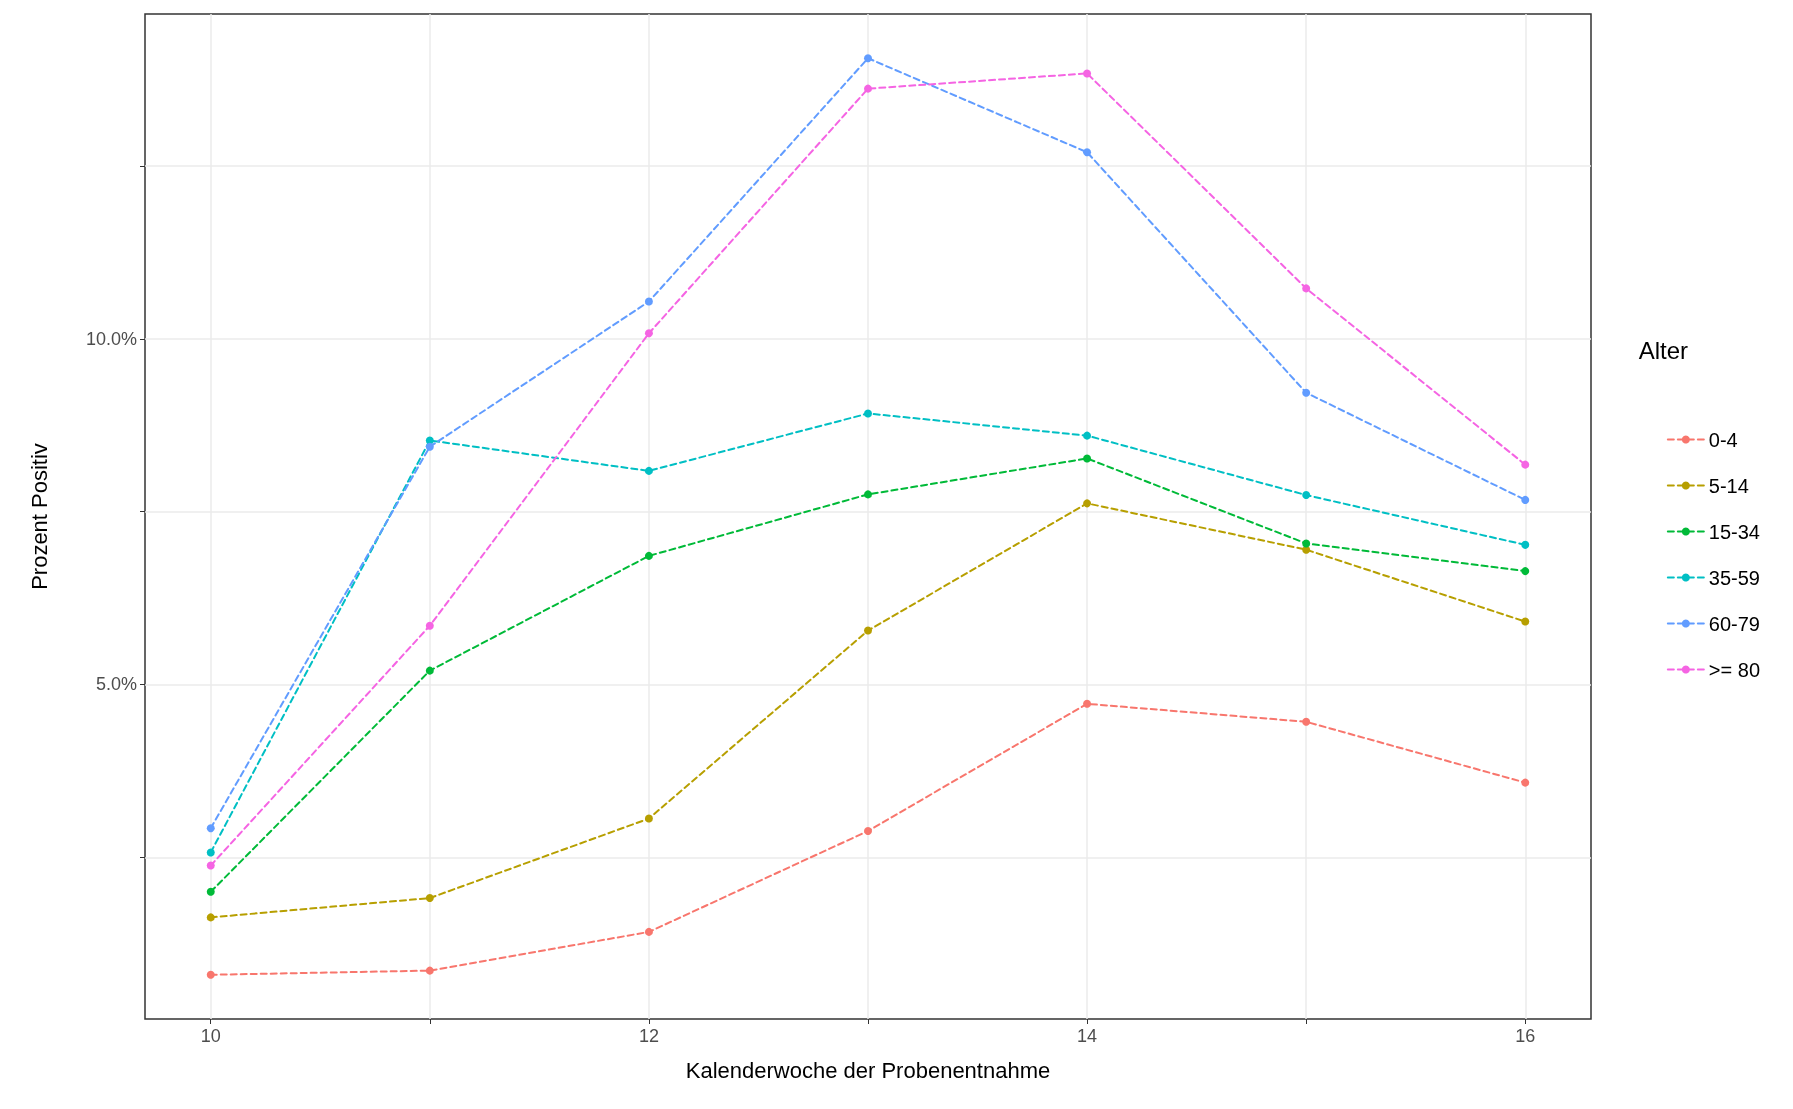 The height and width of the screenshot is (1109, 1793). What do you see at coordinates (1734, 577) in the screenshot?
I see `legend-label: 35-59` at bounding box center [1734, 577].